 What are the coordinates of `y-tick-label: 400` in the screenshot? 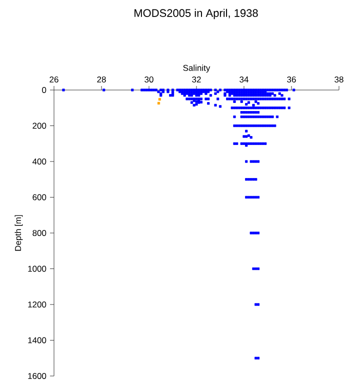 It's located at (39, 161).